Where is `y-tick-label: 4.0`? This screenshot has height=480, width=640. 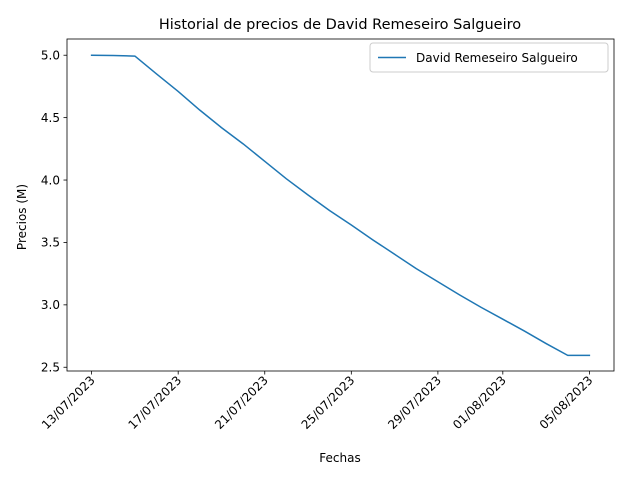
y-tick-label: 4.0 is located at coordinates (50, 180).